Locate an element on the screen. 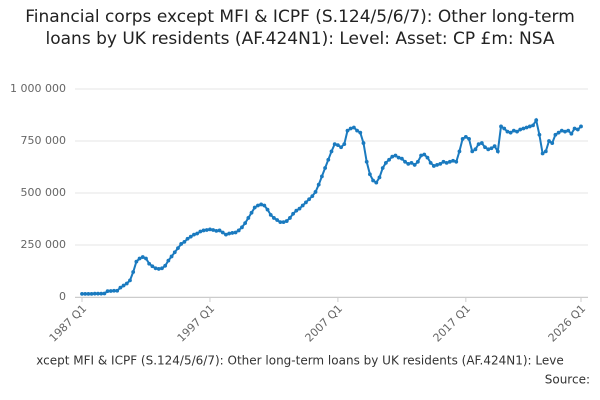  y-tick-label: 0 is located at coordinates (62, 296).